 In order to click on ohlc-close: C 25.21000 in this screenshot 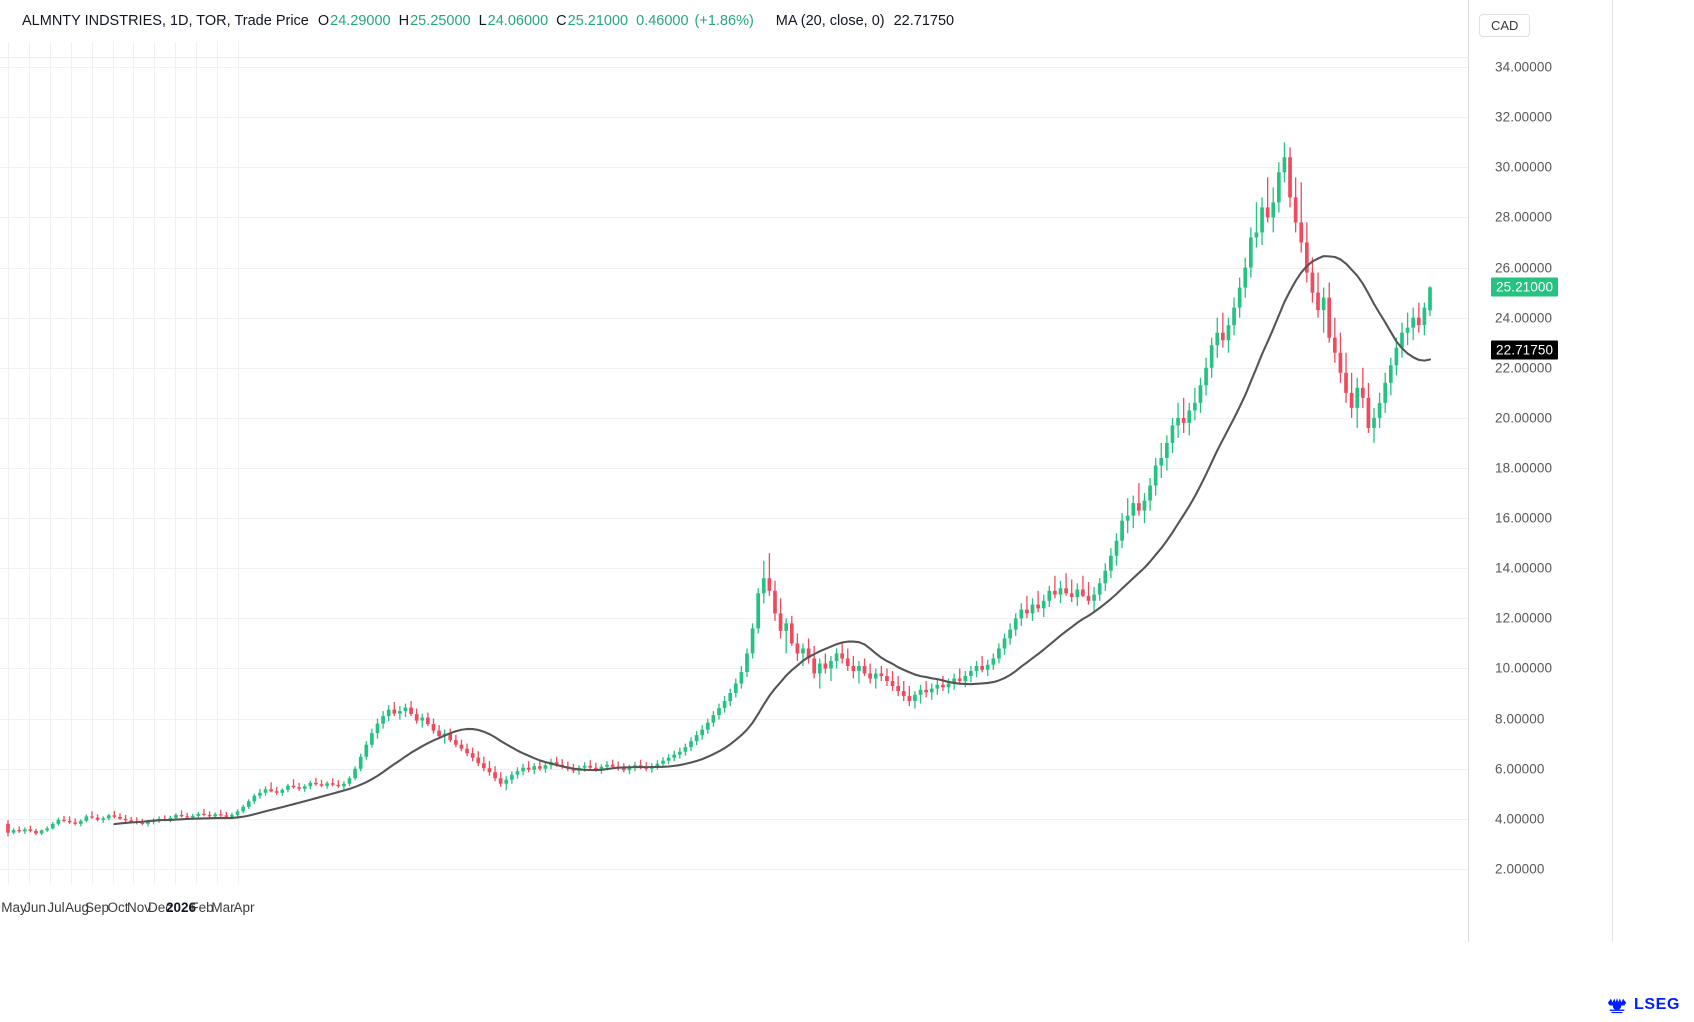, I will do `click(592, 21)`.